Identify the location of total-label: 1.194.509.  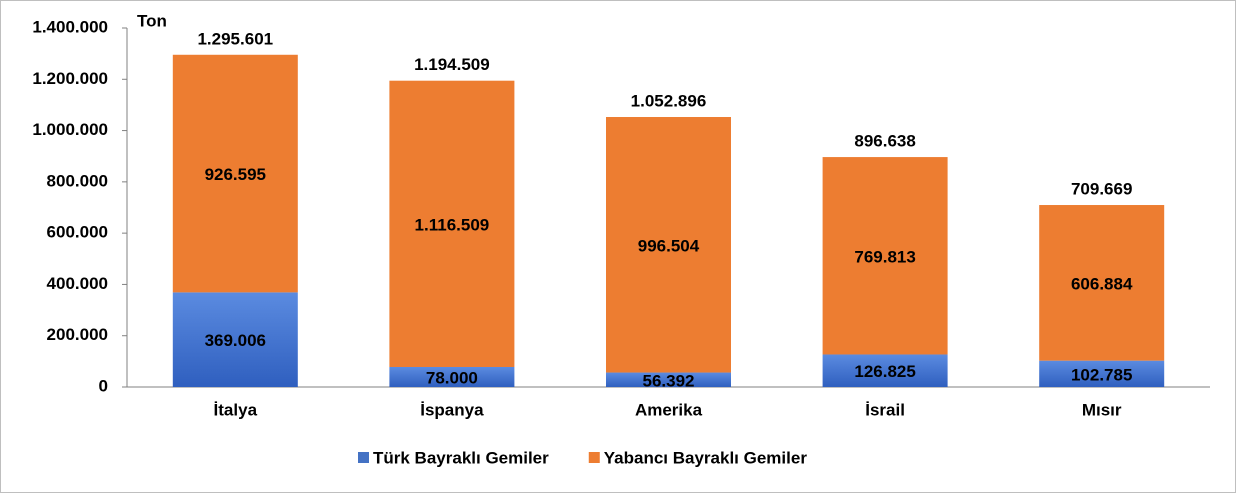
(452, 64).